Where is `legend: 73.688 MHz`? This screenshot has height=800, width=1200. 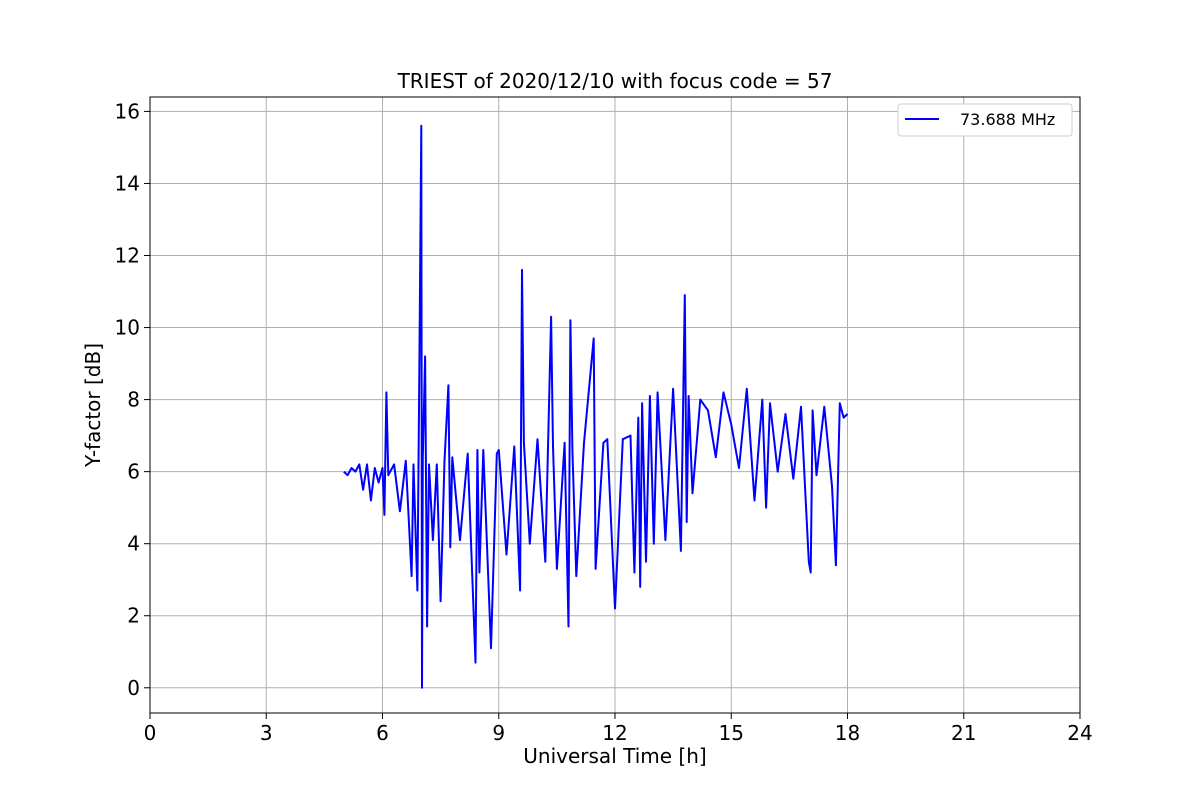 legend: 73.688 MHz is located at coordinates (985, 120).